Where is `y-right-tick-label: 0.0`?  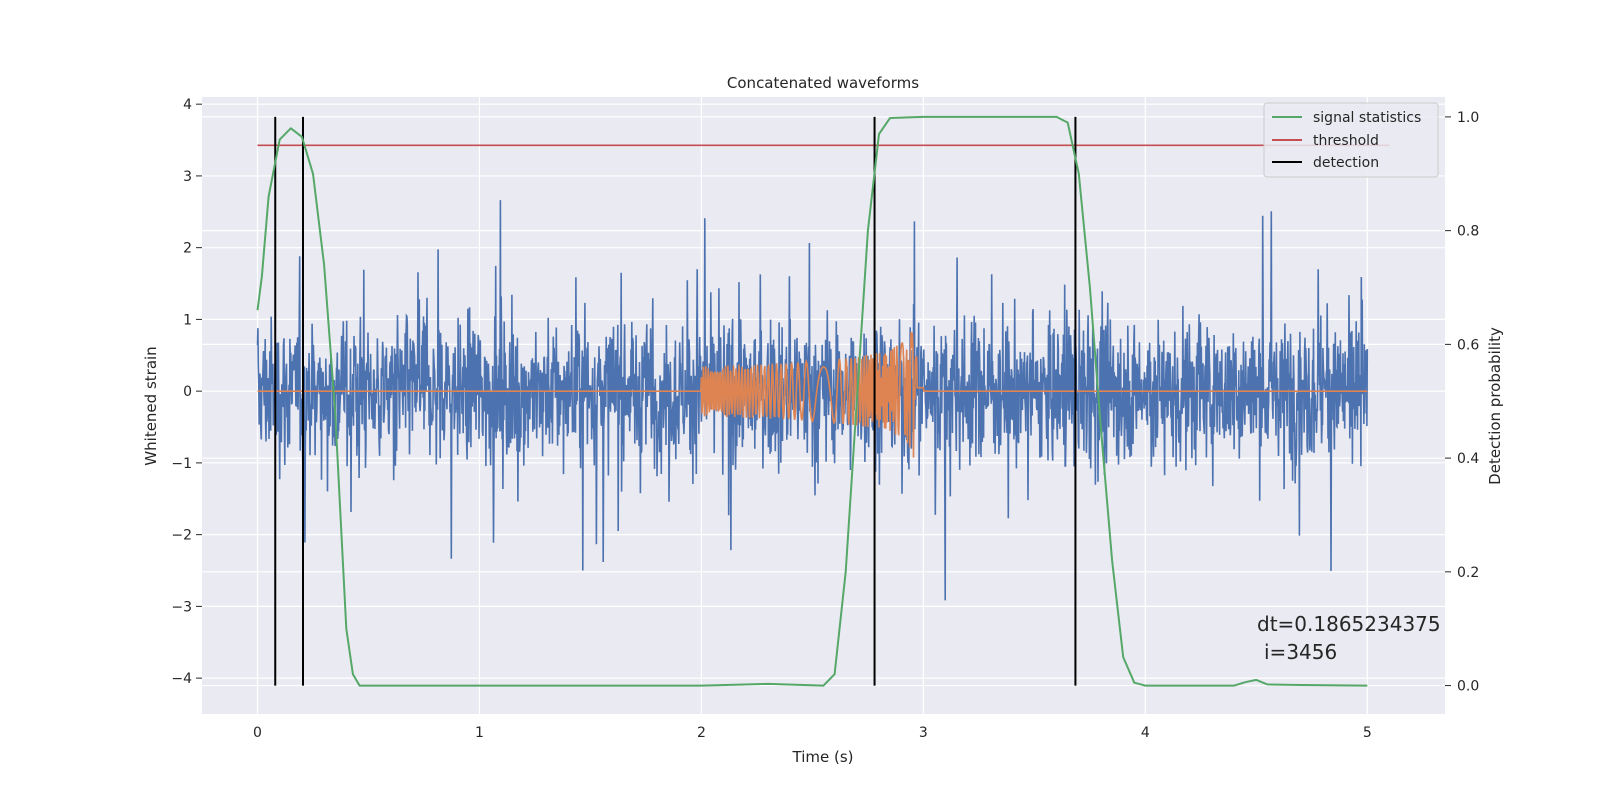 y-right-tick-label: 0.0 is located at coordinates (1468, 687).